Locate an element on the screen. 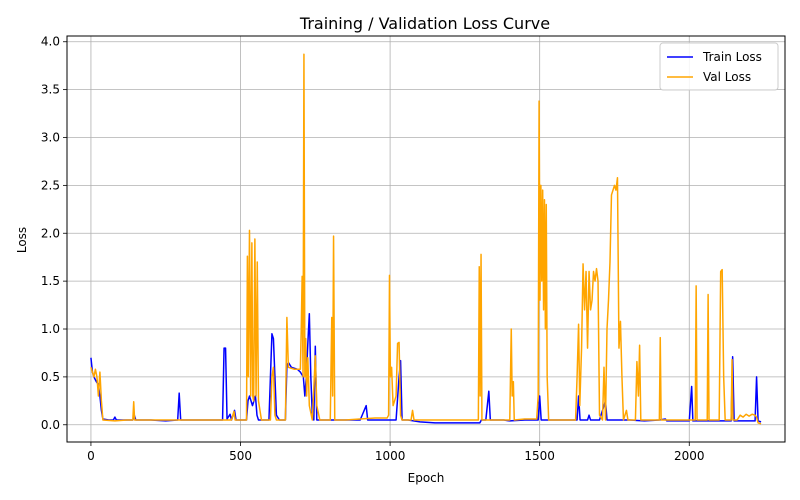  x-tick-label: 500 is located at coordinates (240, 456).